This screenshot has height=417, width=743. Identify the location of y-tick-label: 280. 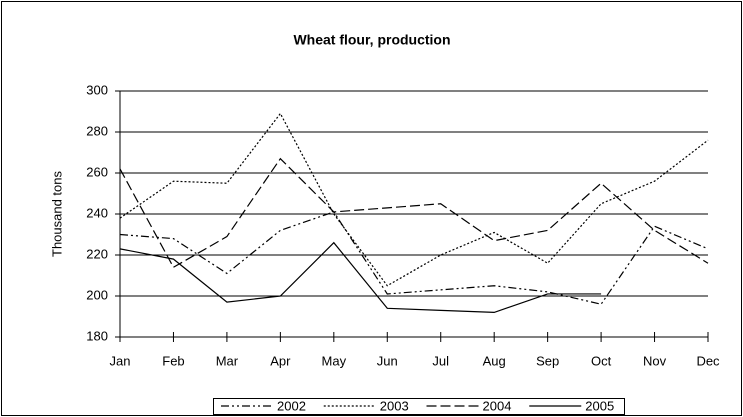
(97, 130).